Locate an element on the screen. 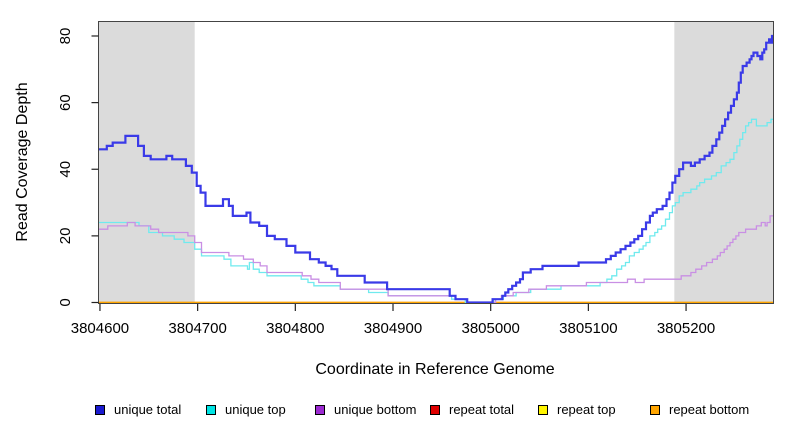 The image size is (792, 432). legend-item-label: repeat total is located at coordinates (482, 409).